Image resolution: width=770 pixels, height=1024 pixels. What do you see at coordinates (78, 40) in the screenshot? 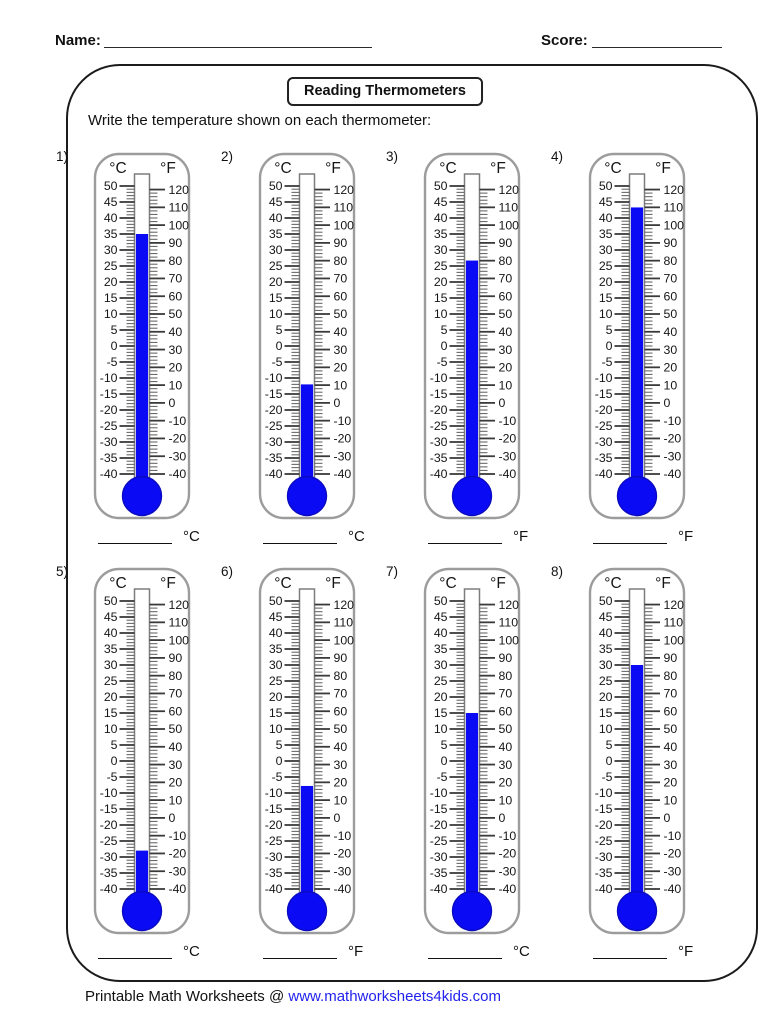
I see `name-label: Name:` at bounding box center [78, 40].